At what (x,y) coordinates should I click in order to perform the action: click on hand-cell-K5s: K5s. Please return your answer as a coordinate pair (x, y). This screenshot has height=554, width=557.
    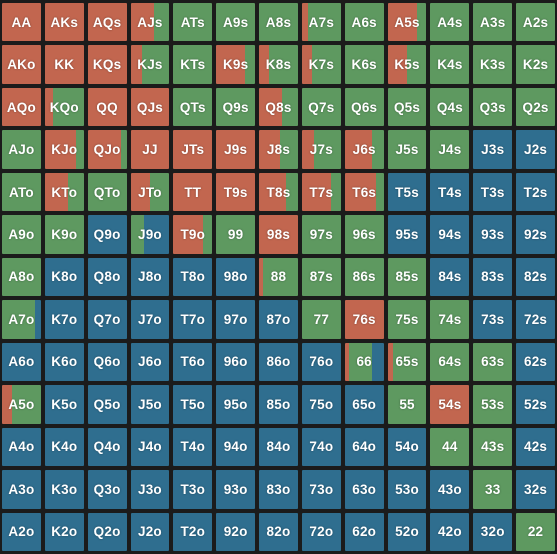
    Looking at the image, I should click on (407, 64).